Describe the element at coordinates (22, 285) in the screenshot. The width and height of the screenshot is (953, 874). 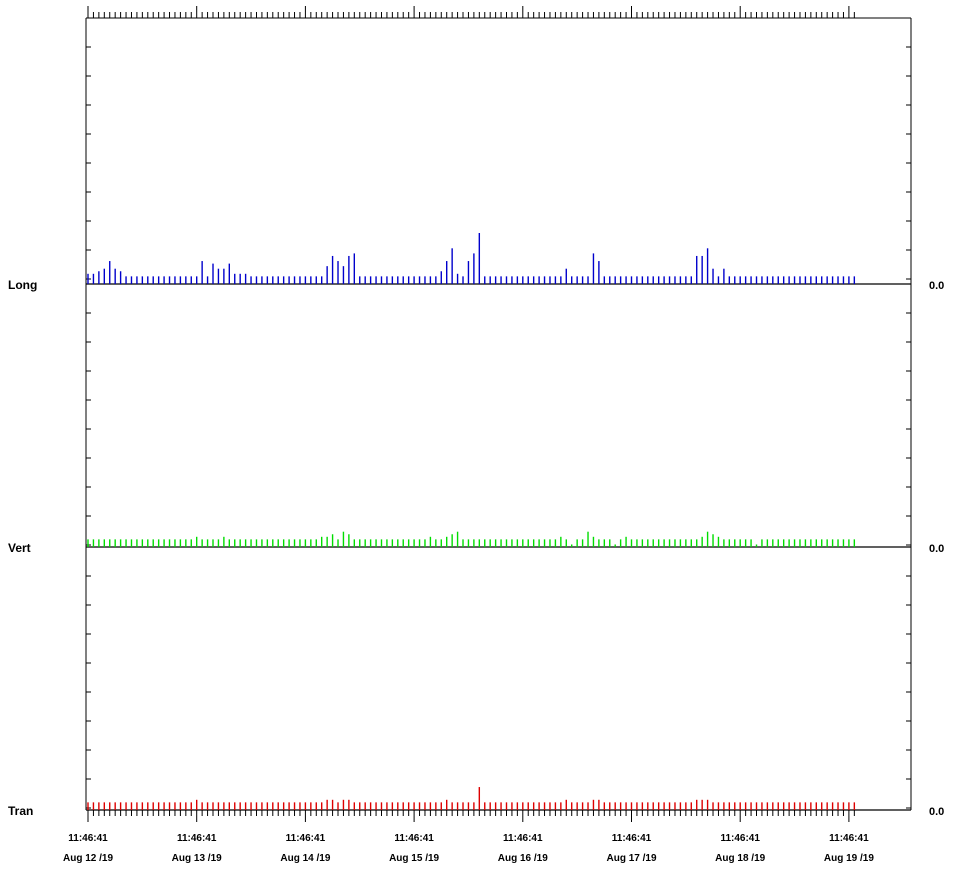
I see `series-label-long: Long` at that location.